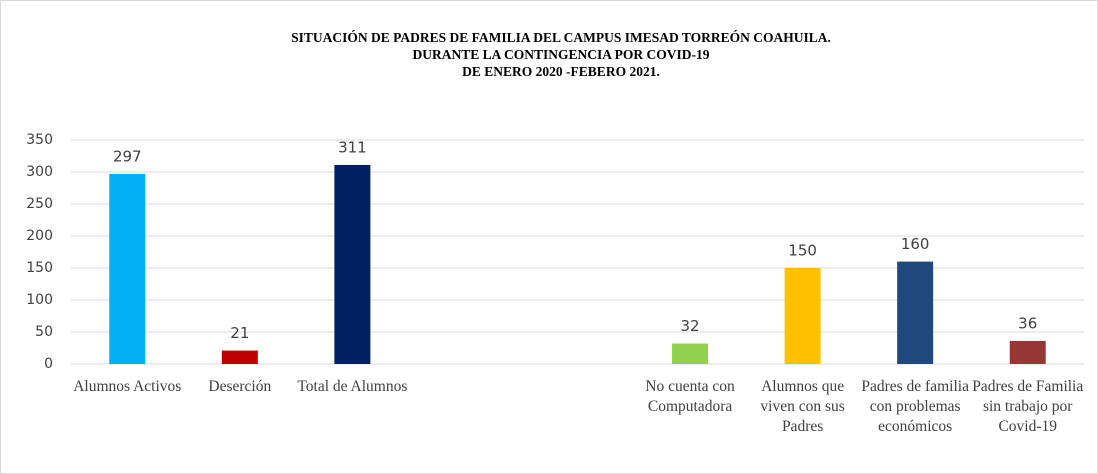 The width and height of the screenshot is (1098, 474). I want to click on value-label: 311, so click(352, 147).